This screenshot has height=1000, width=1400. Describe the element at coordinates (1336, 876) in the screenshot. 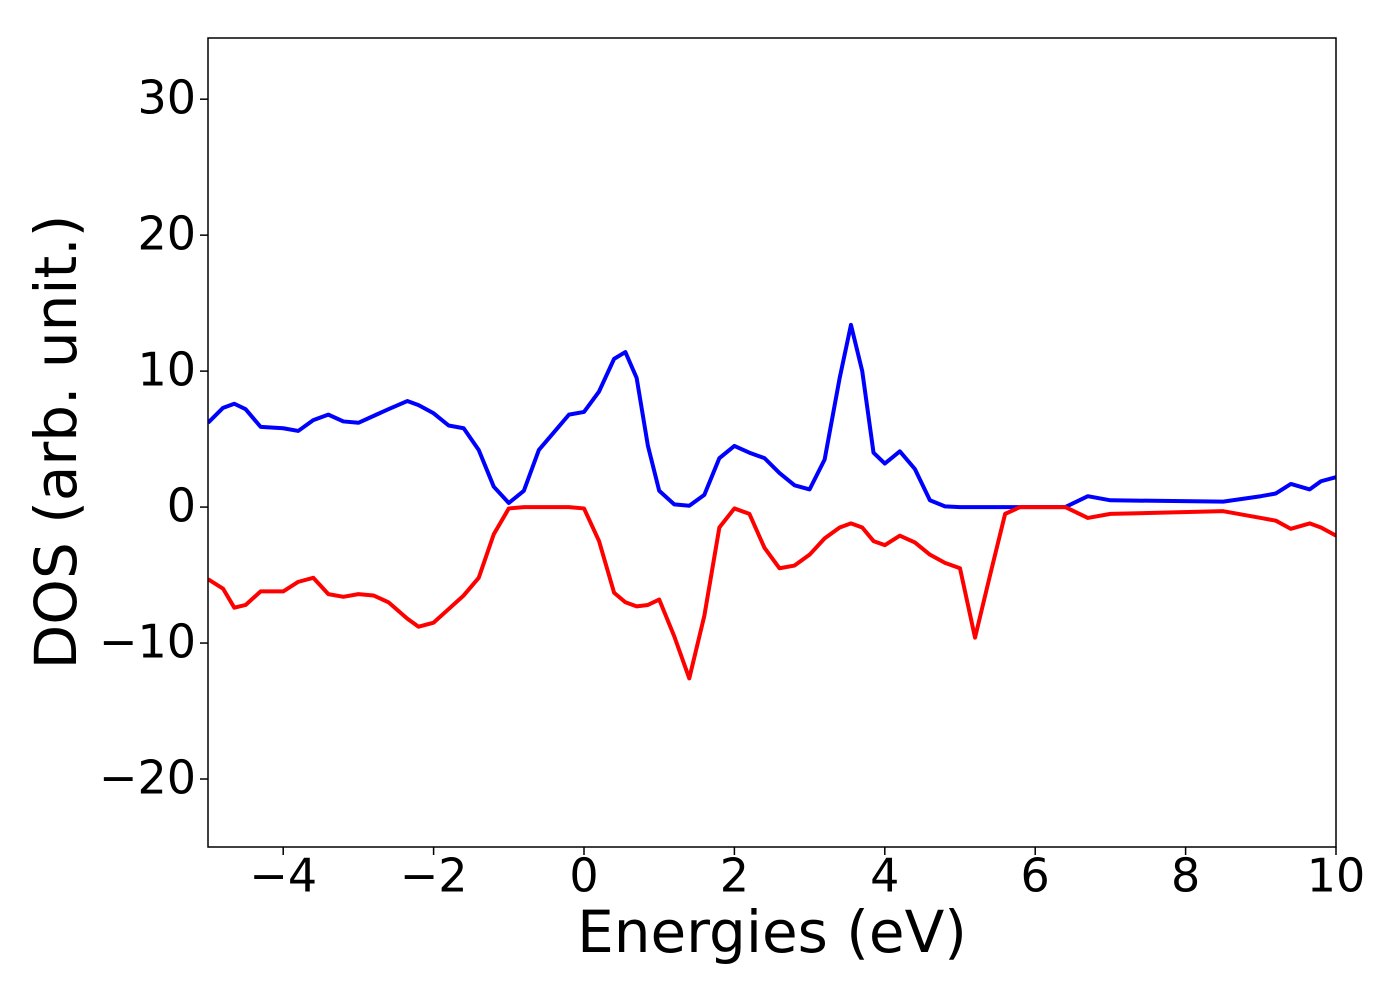

I see `x-tick-label: 10` at that location.